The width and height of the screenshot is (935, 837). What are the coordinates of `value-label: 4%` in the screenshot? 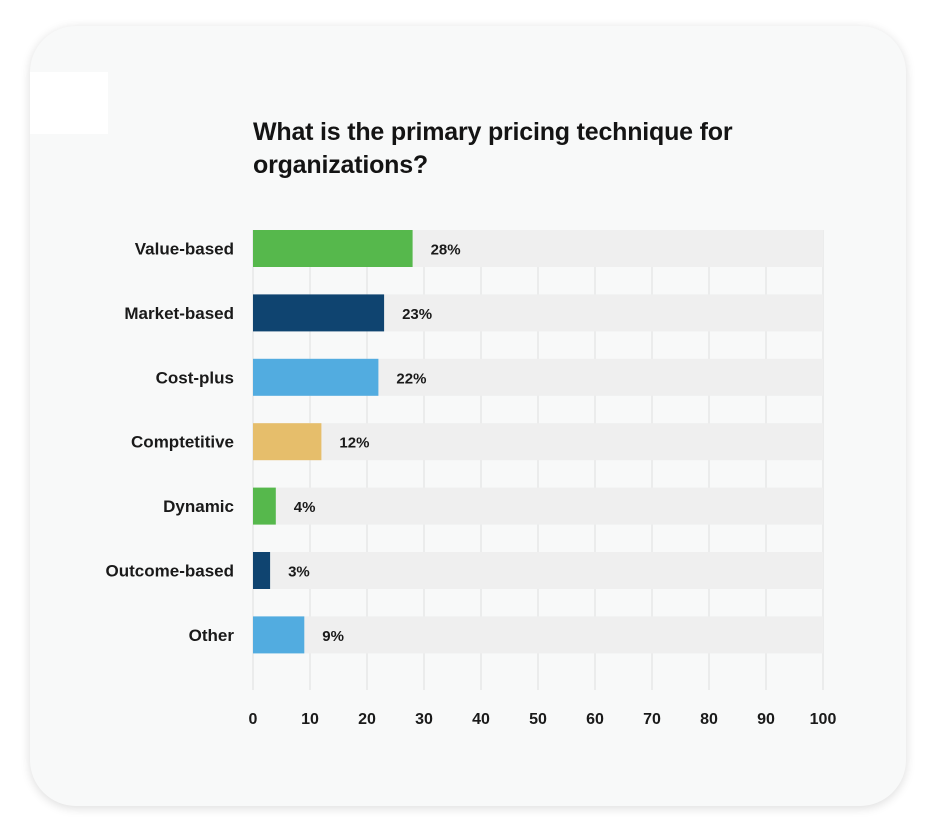 It's located at (305, 507).